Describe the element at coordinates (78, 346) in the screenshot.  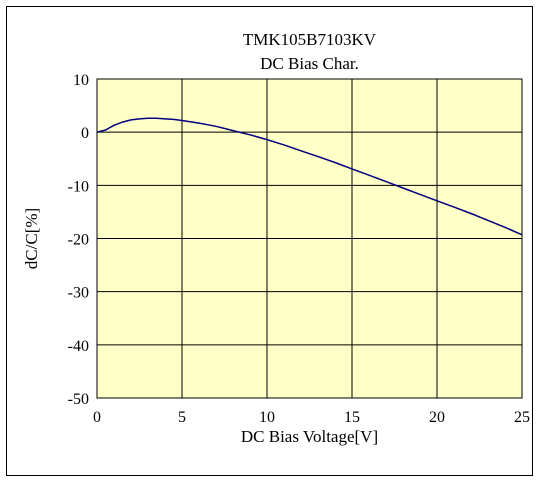
I see `y-tick-label: -40` at that location.